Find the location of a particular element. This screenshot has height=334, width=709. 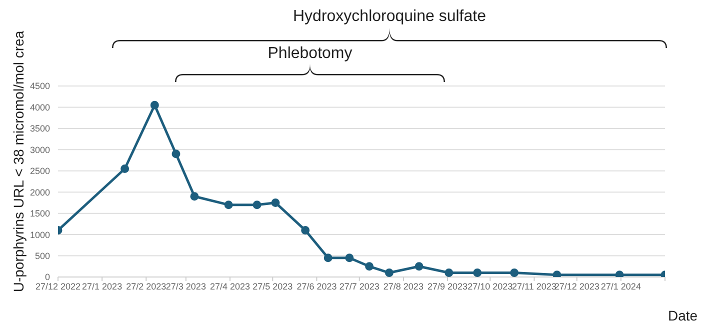

x-tick-label: 27/9 2023 is located at coordinates (447, 286).